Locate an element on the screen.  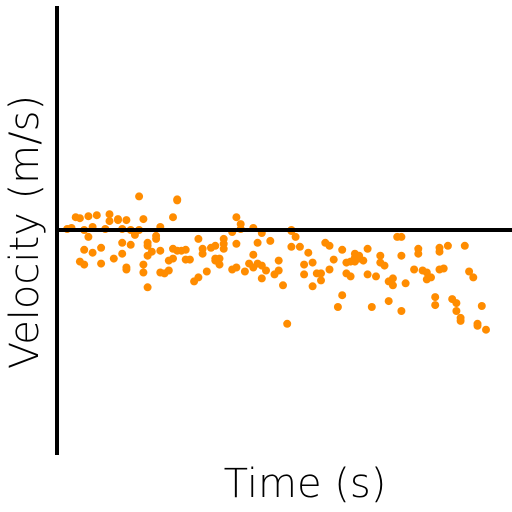
y-axis-title: Velocity (m/s) is located at coordinates (25, 232).